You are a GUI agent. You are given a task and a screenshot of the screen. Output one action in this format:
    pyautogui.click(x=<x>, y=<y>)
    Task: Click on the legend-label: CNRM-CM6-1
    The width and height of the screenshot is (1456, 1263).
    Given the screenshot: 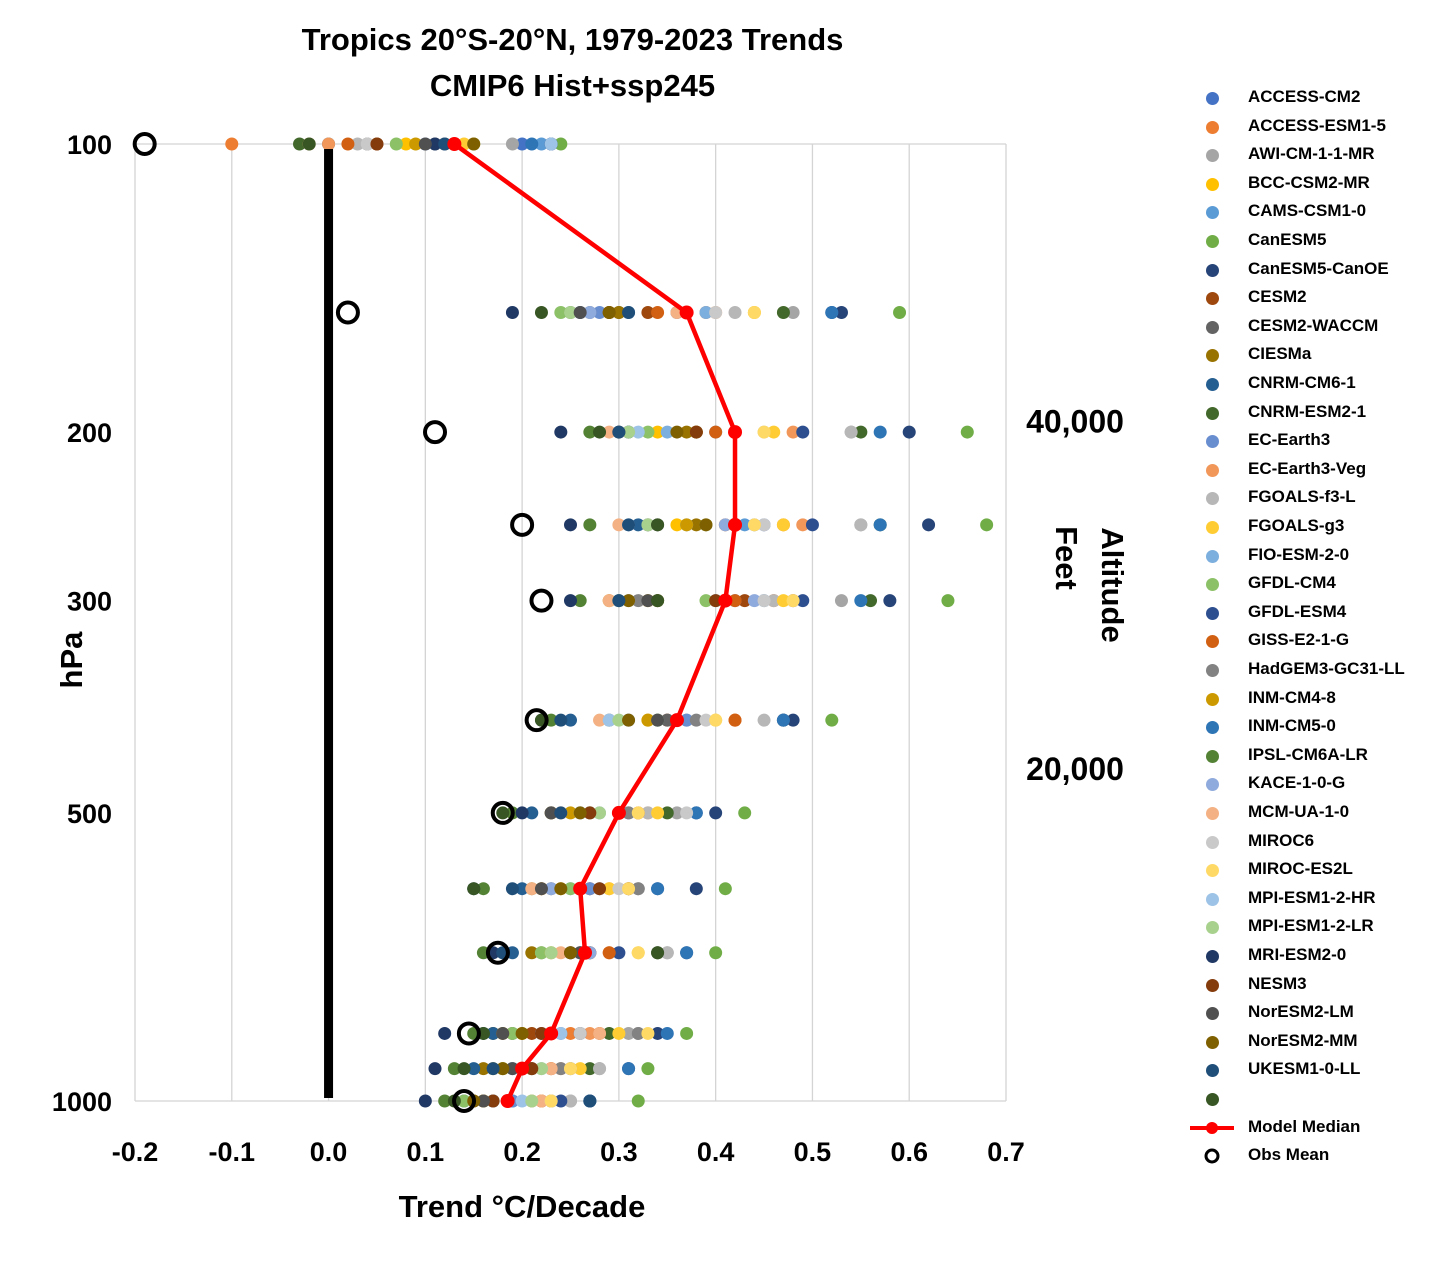 What is the action you would take?
    pyautogui.click(x=1302, y=382)
    